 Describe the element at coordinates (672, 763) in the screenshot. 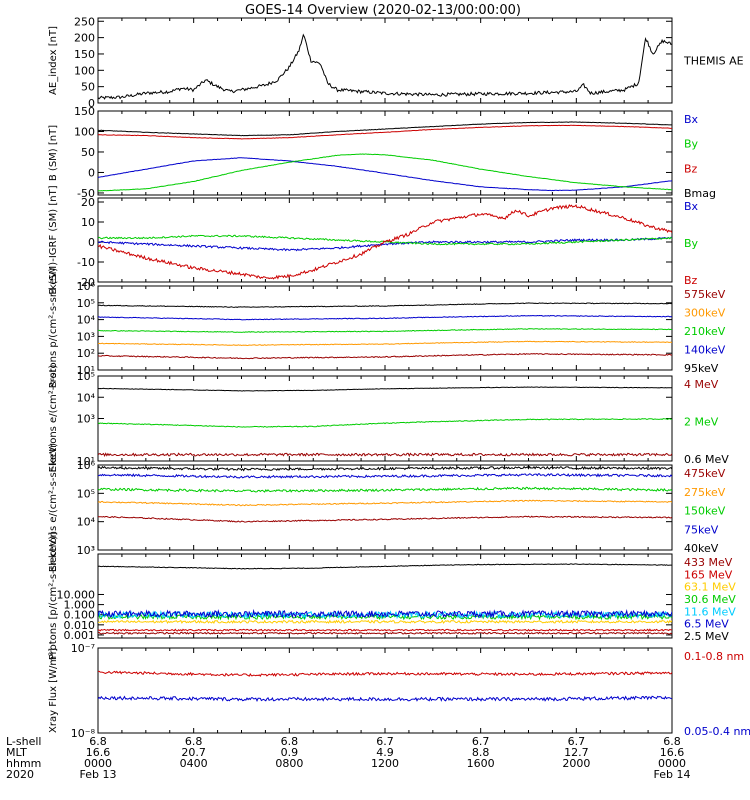

I see `x-tick-label: 0000` at that location.